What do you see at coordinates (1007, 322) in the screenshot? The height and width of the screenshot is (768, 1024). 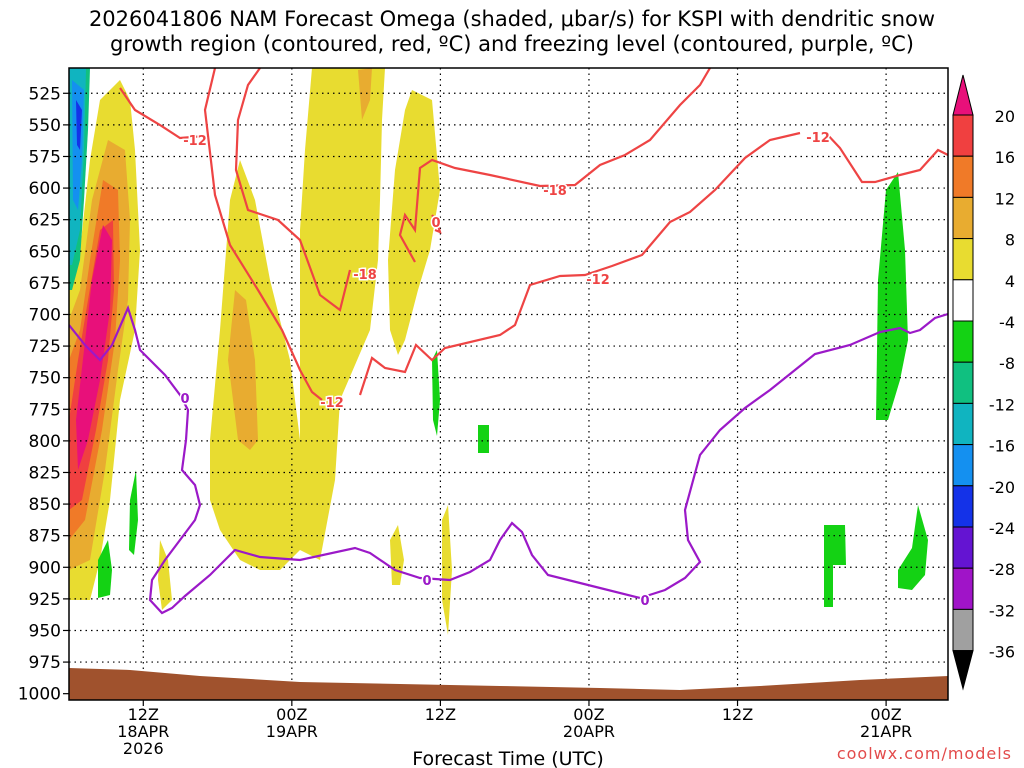 I see `colorbar-label: -4` at bounding box center [1007, 322].